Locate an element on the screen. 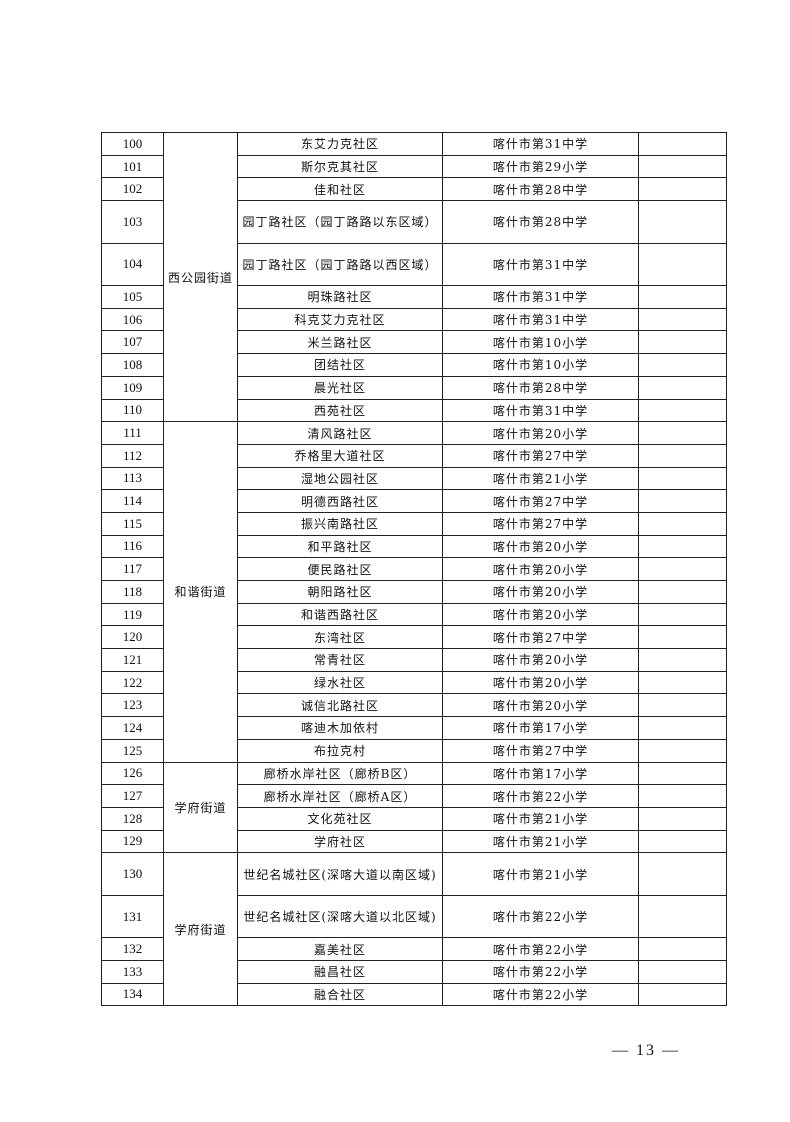 This screenshot has height=1122, width=790. row-number: 127 is located at coordinates (132, 796).